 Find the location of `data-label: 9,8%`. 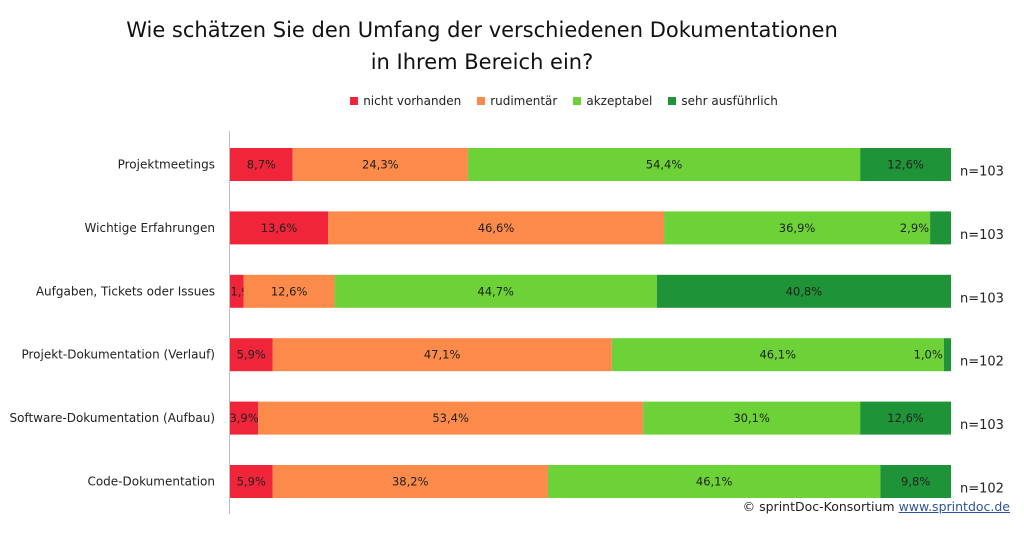

data-label: 9,8% is located at coordinates (915, 482).